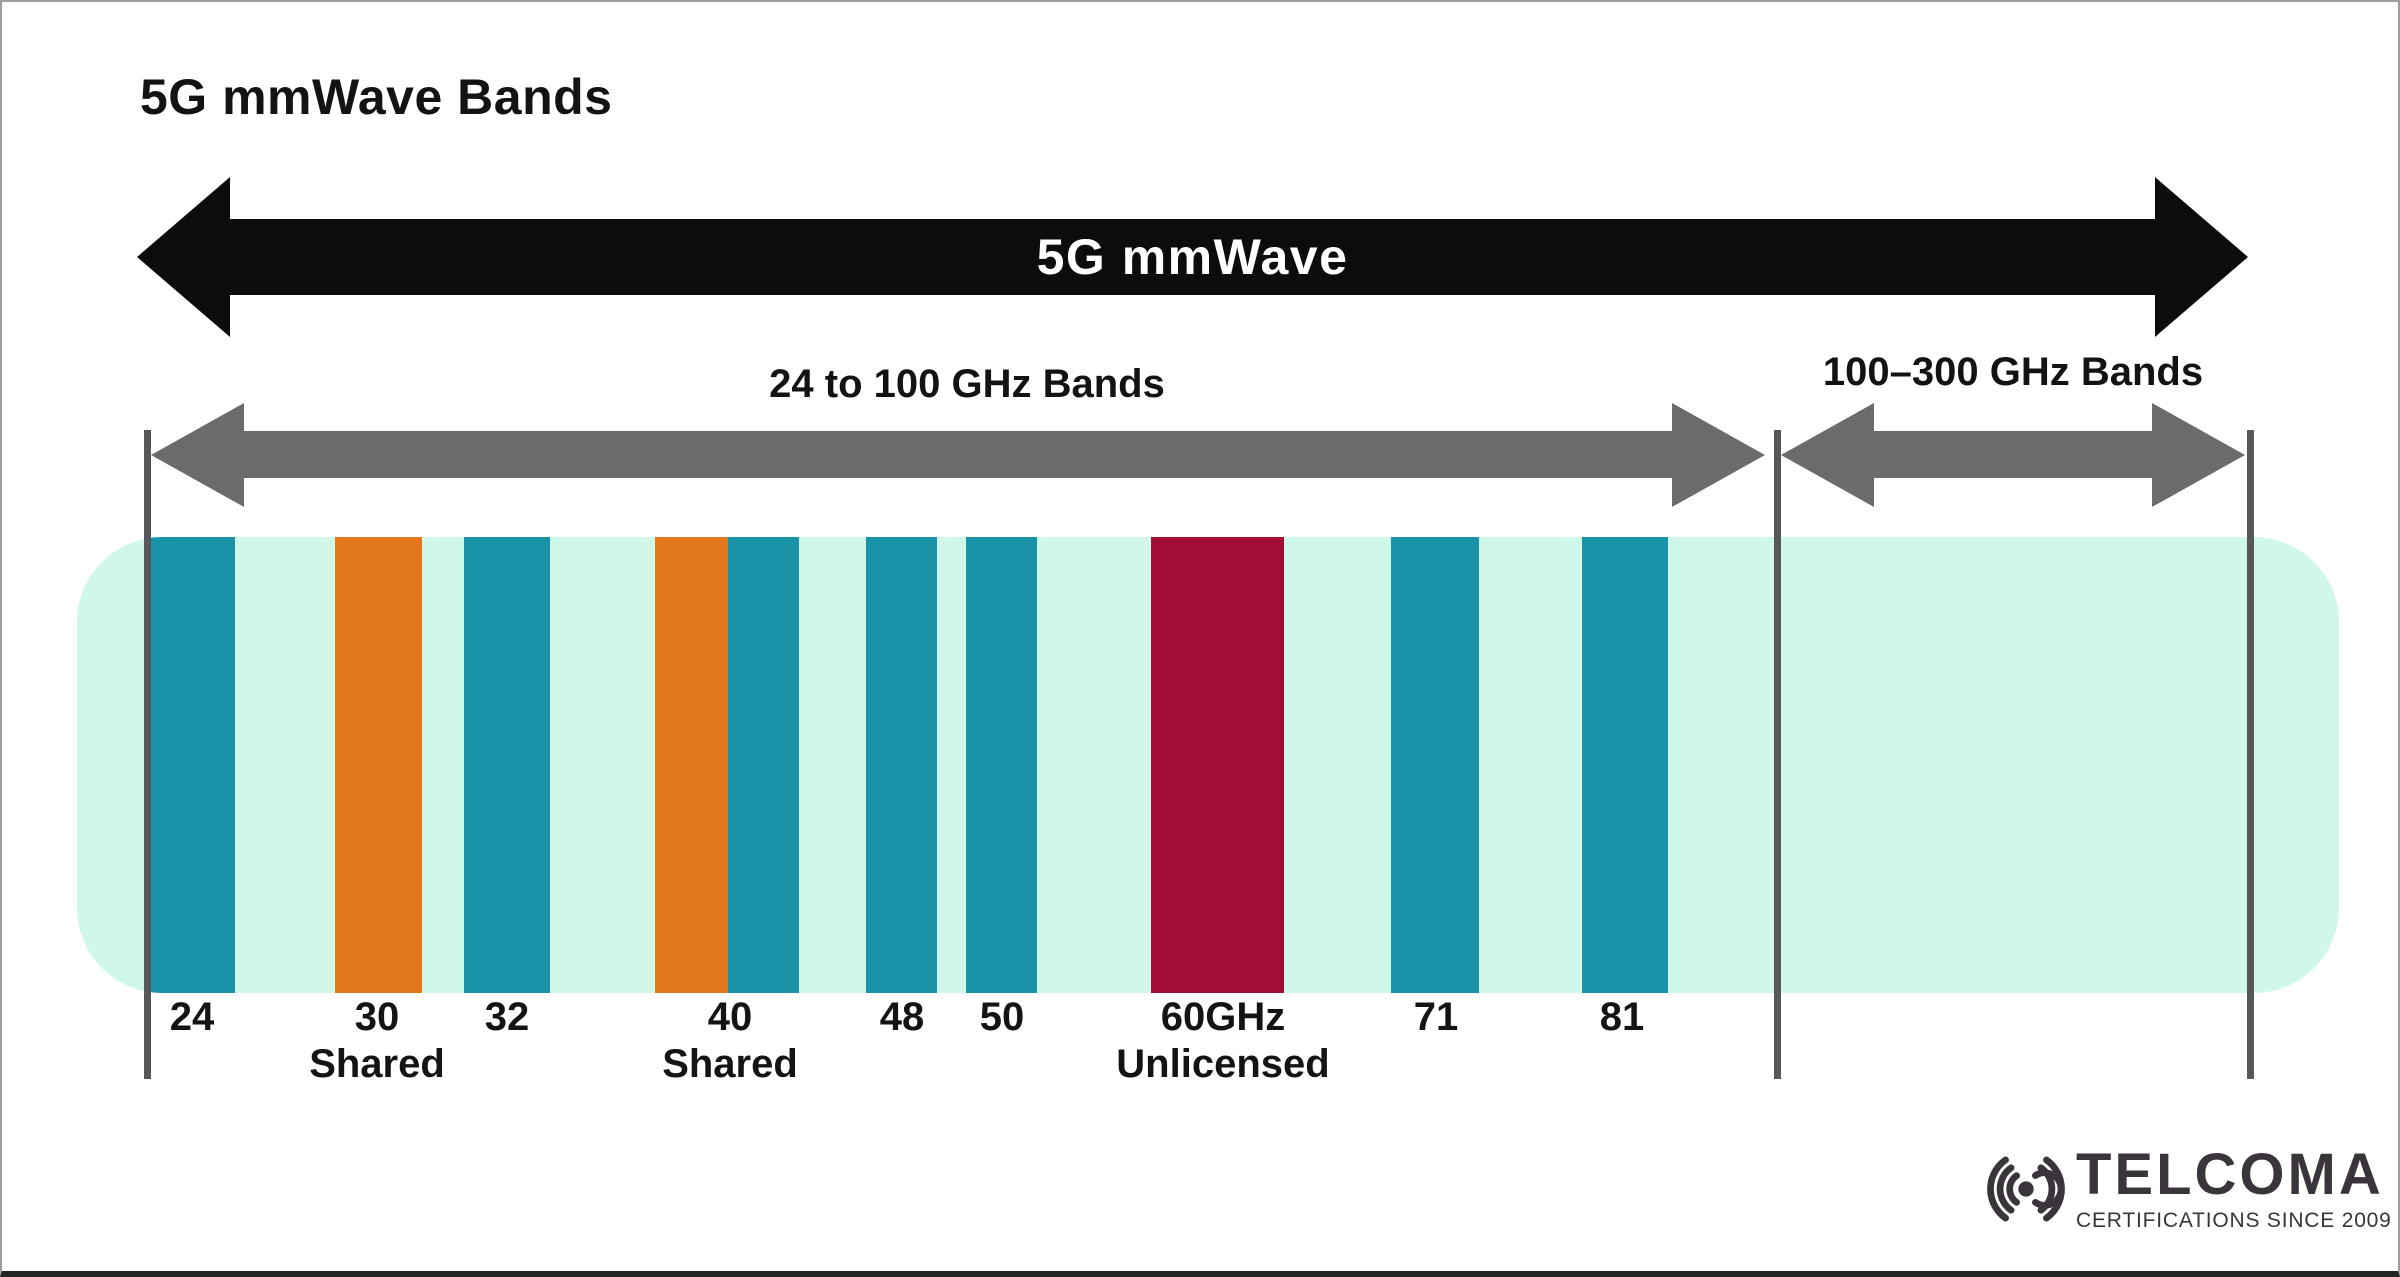 Image resolution: width=2400 pixels, height=1277 pixels. Describe the element at coordinates (1436, 1017) in the screenshot. I see `band-label-71: 71` at that location.